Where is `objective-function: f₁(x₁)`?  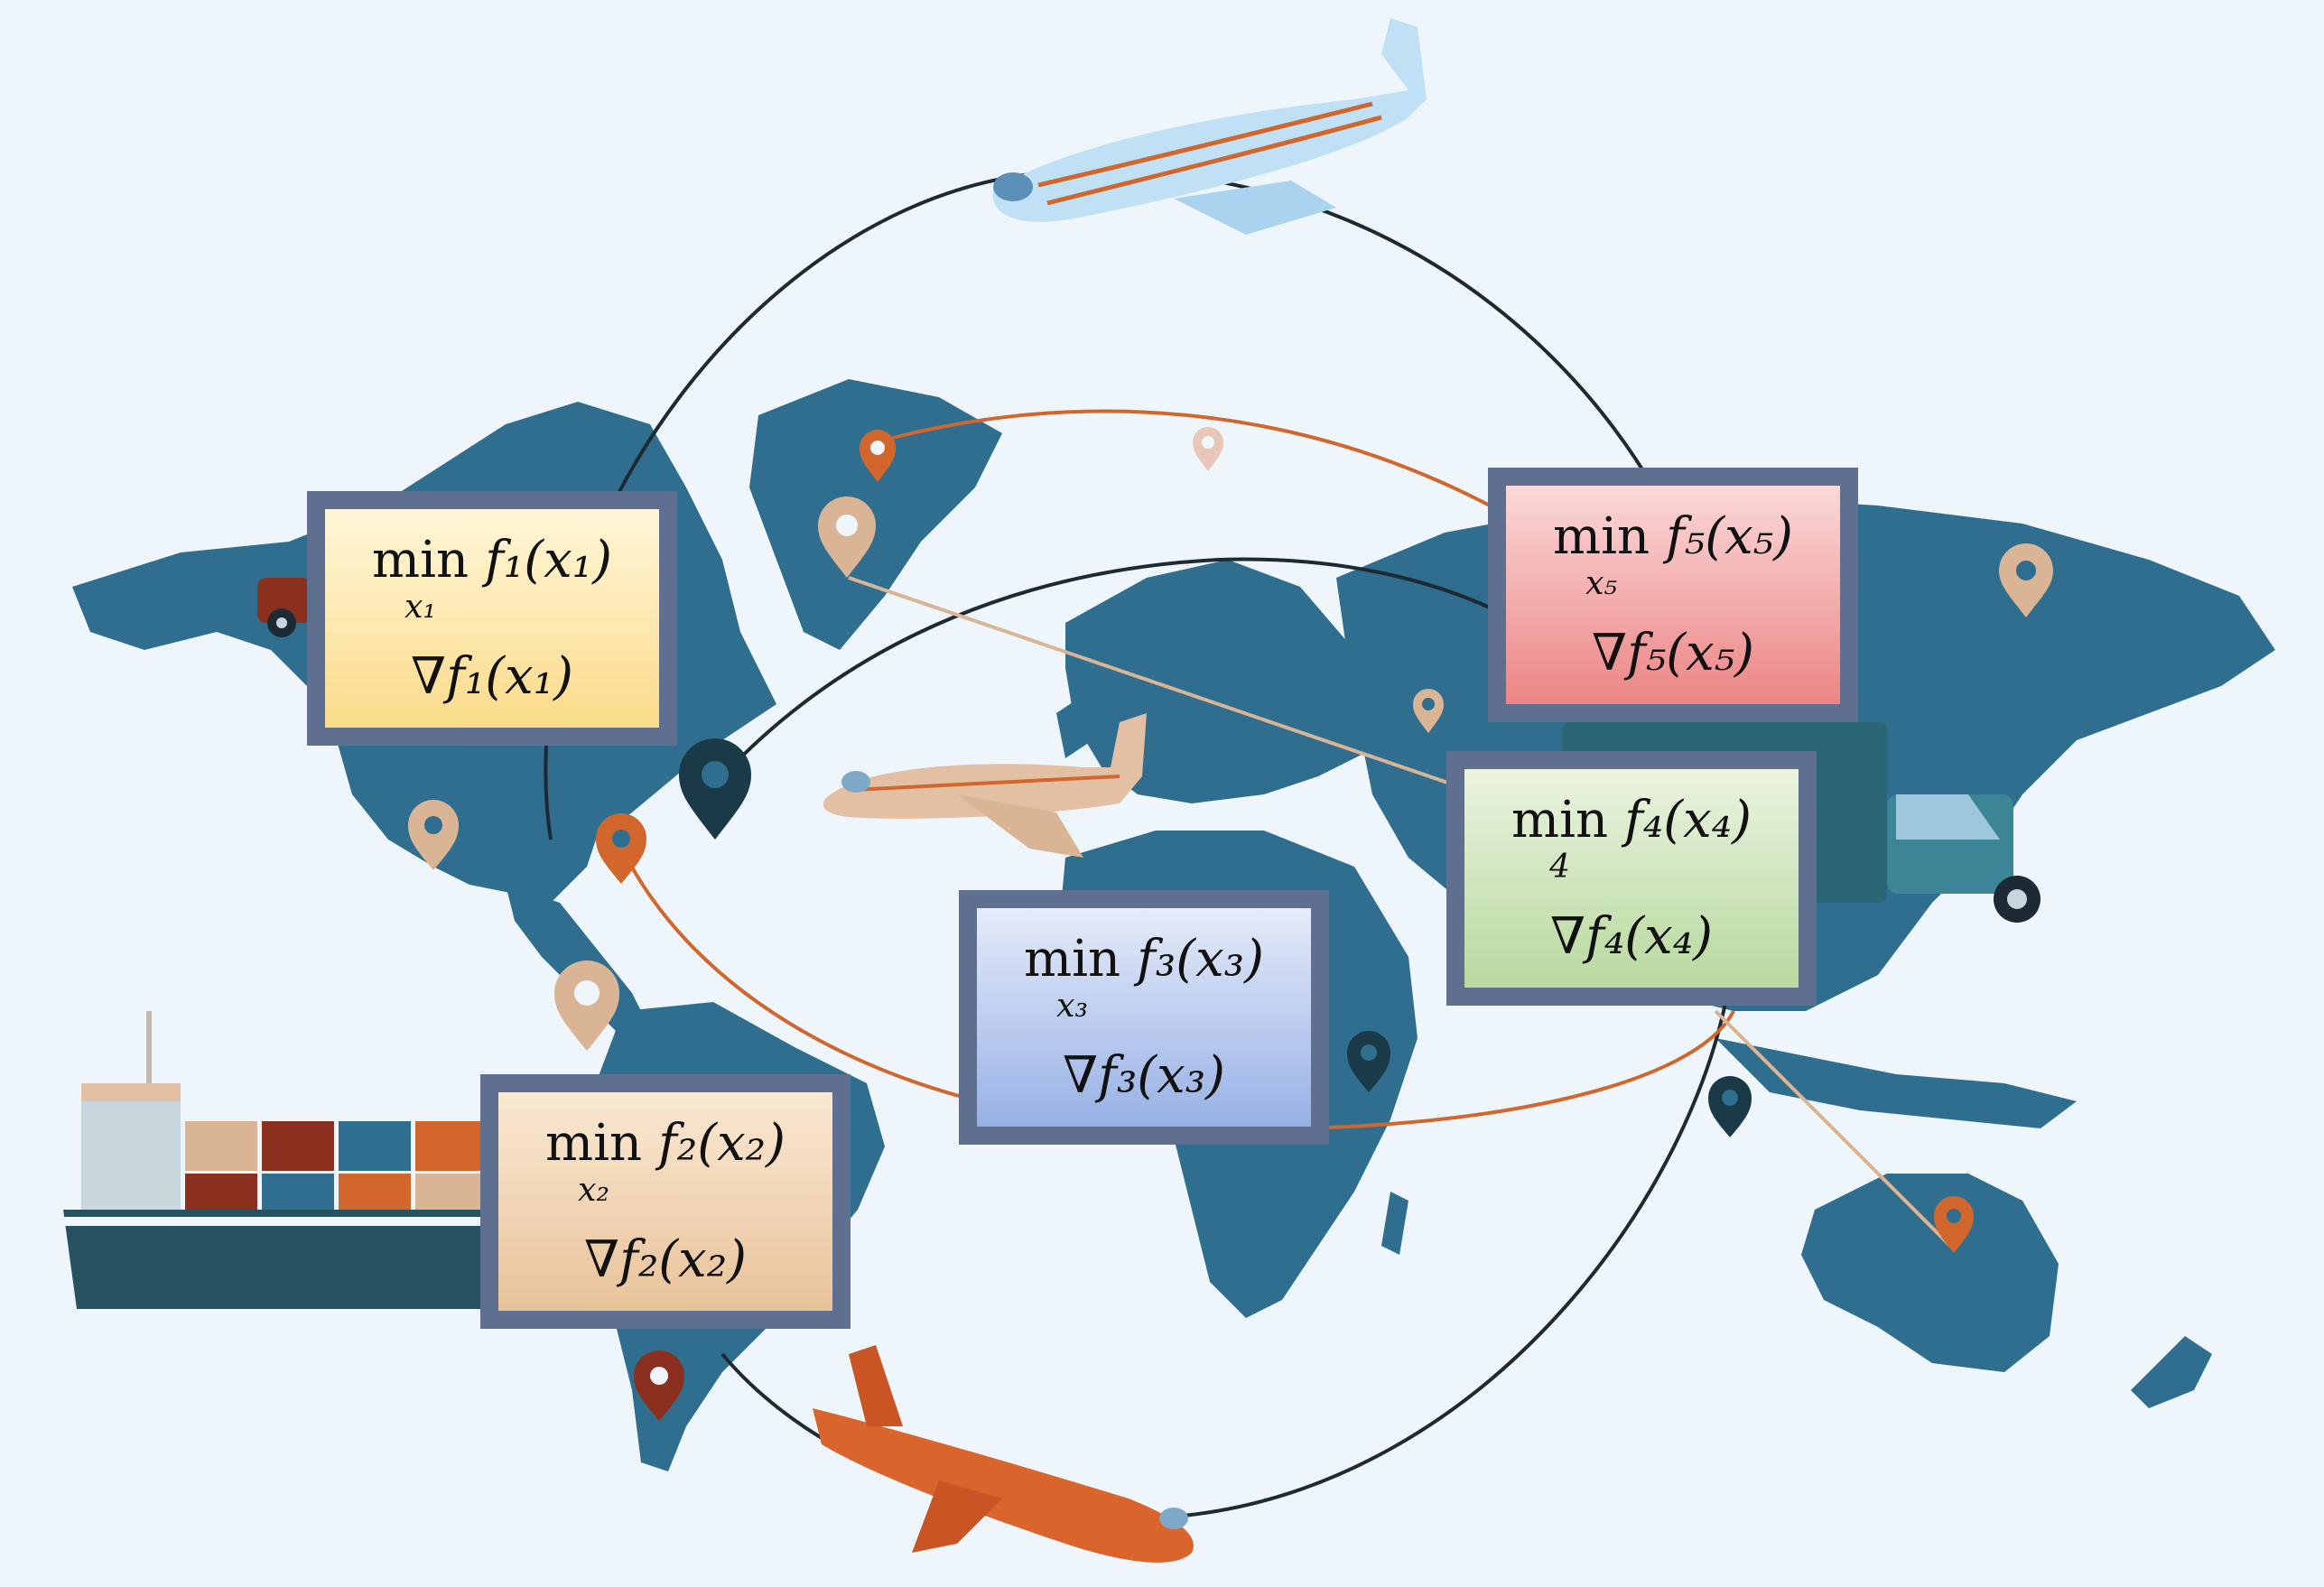 objective-function: f₁(x₁) is located at coordinates (548, 560).